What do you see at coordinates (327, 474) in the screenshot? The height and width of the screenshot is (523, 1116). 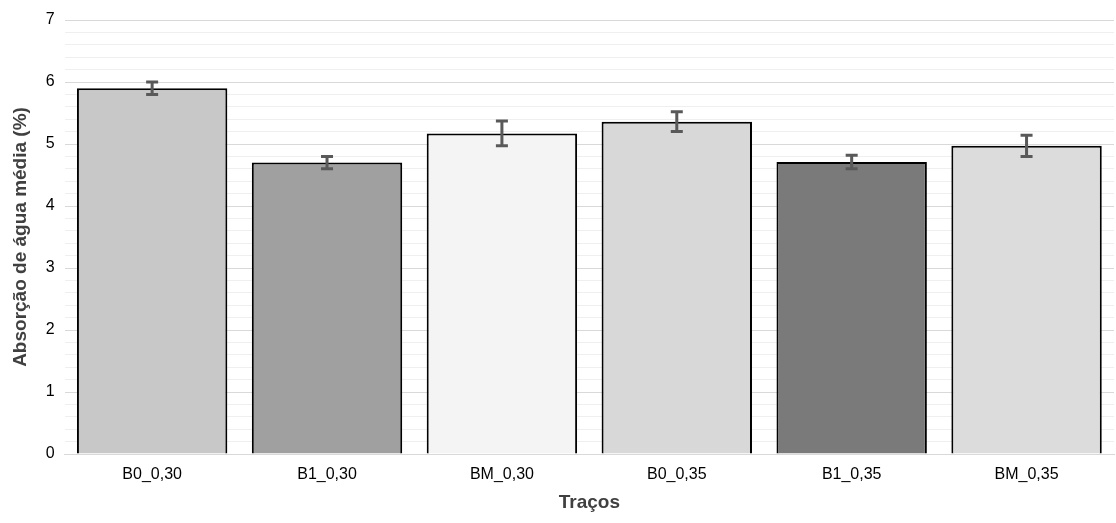 I see `x-tick-label: B1_0,30` at bounding box center [327, 474].